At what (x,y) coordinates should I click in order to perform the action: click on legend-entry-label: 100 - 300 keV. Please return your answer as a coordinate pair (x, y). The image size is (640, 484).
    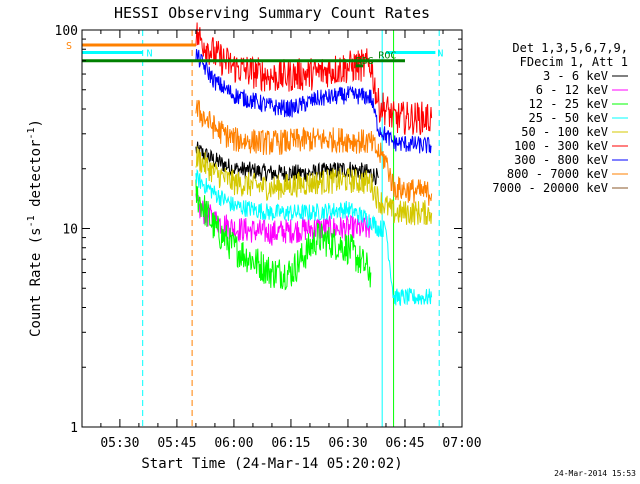
    Looking at the image, I should click on (561, 146).